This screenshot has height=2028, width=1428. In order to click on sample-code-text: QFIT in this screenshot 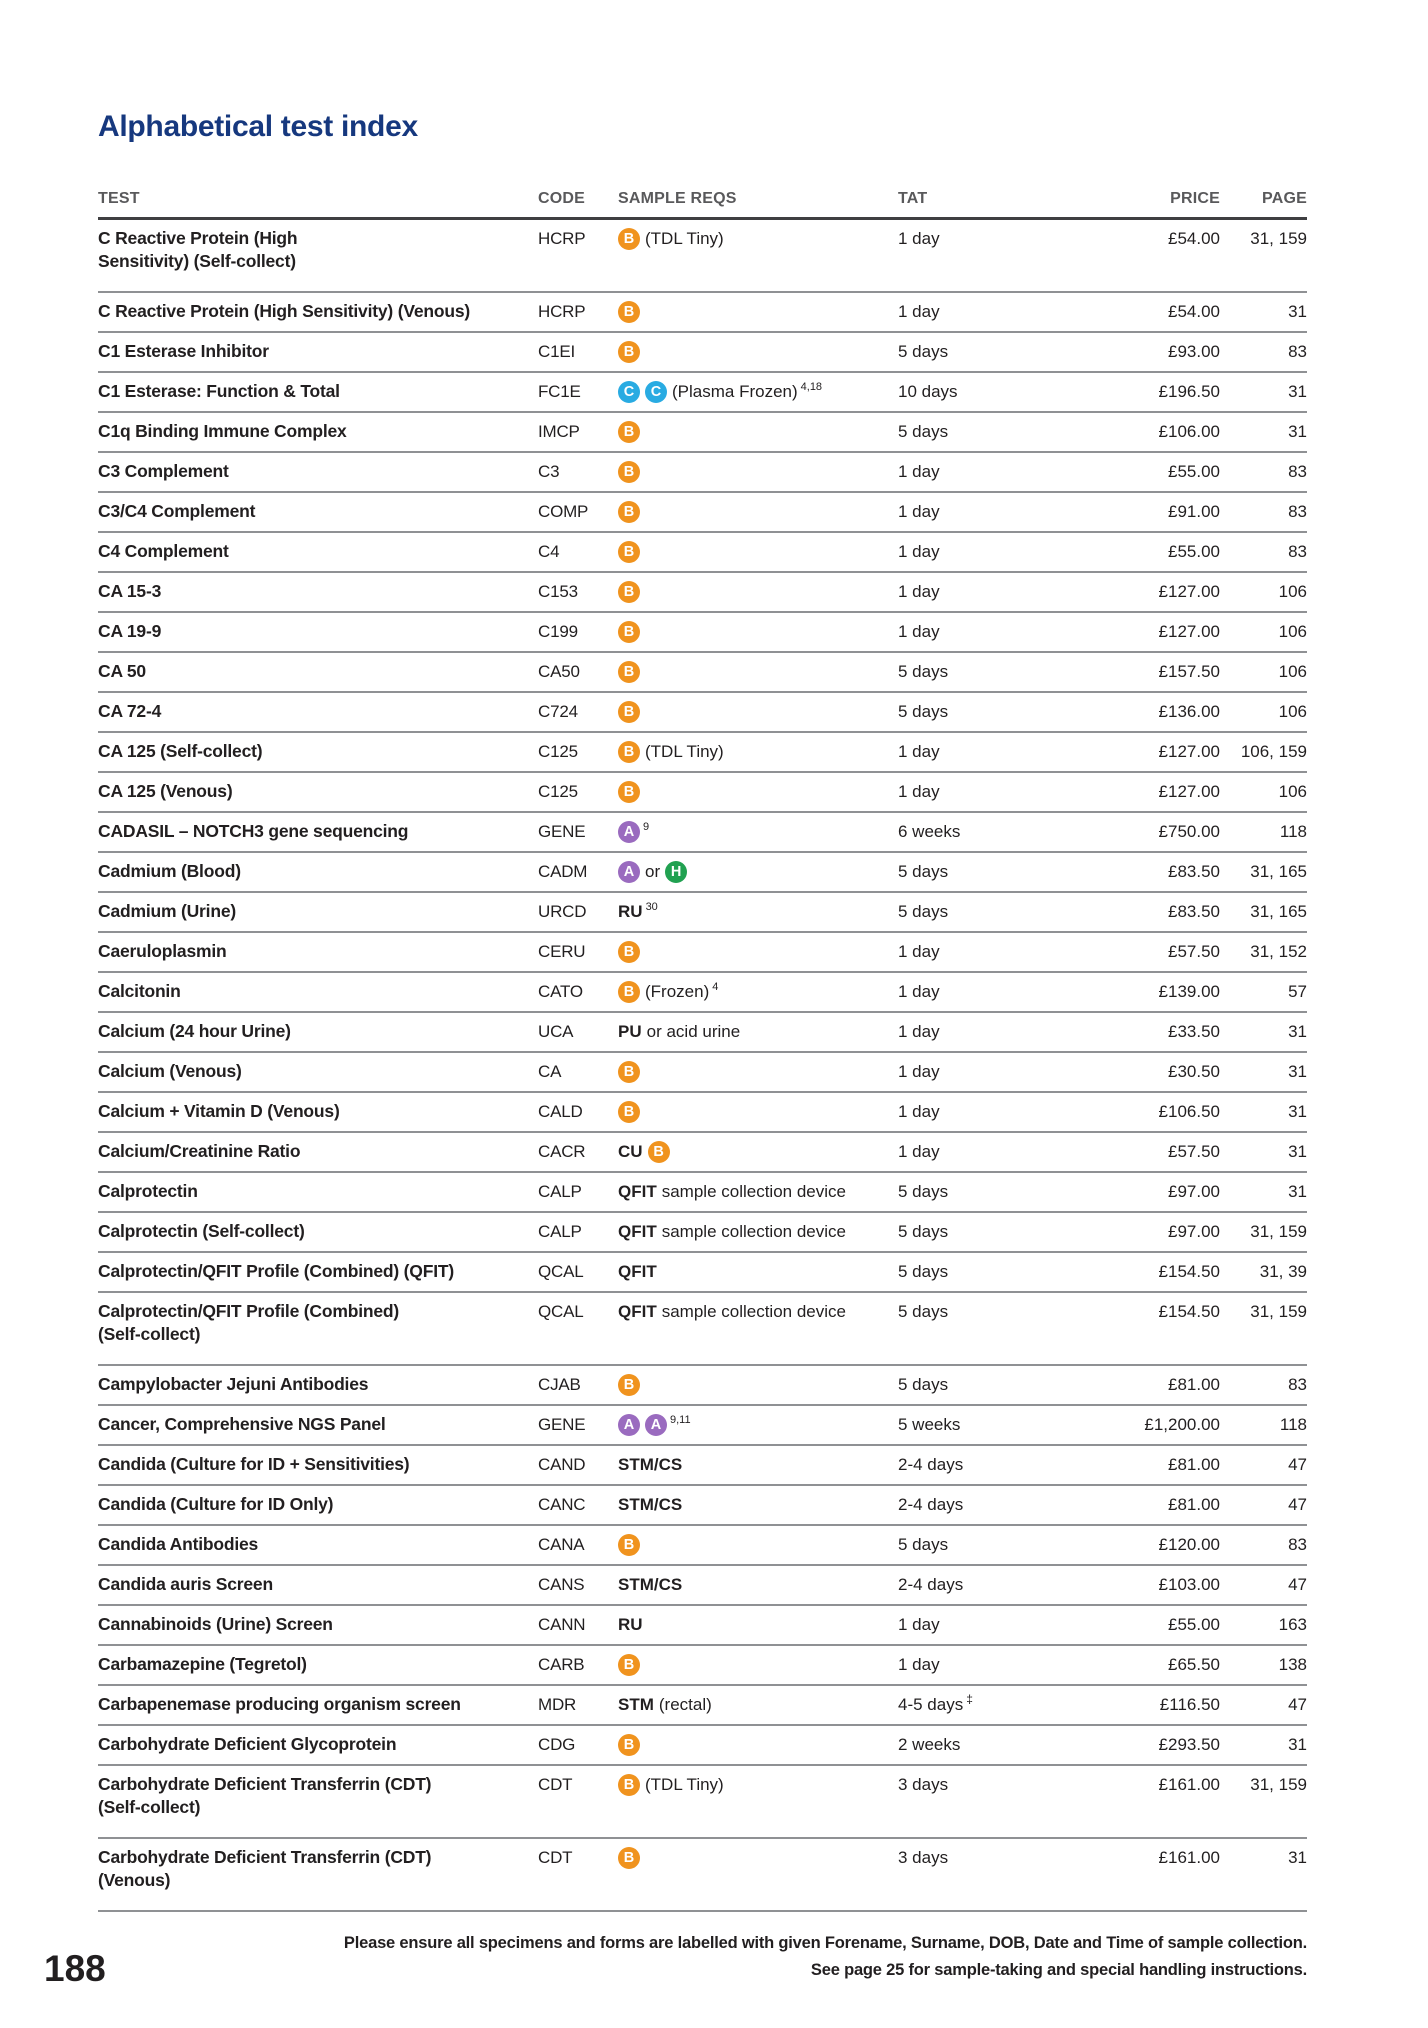, I will do `click(637, 1271)`.